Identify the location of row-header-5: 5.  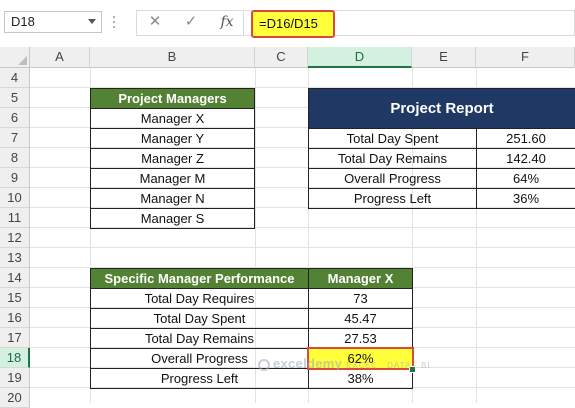
(15, 98).